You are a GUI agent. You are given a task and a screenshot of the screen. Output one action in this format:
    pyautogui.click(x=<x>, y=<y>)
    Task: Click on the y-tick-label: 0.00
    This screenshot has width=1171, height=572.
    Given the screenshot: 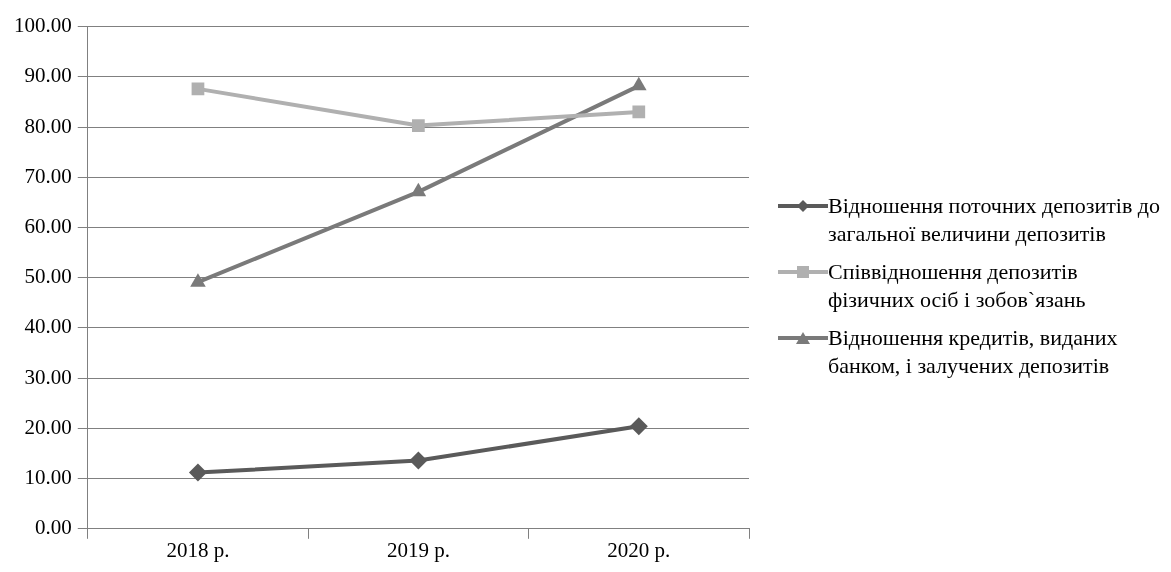 What is the action you would take?
    pyautogui.click(x=53, y=527)
    